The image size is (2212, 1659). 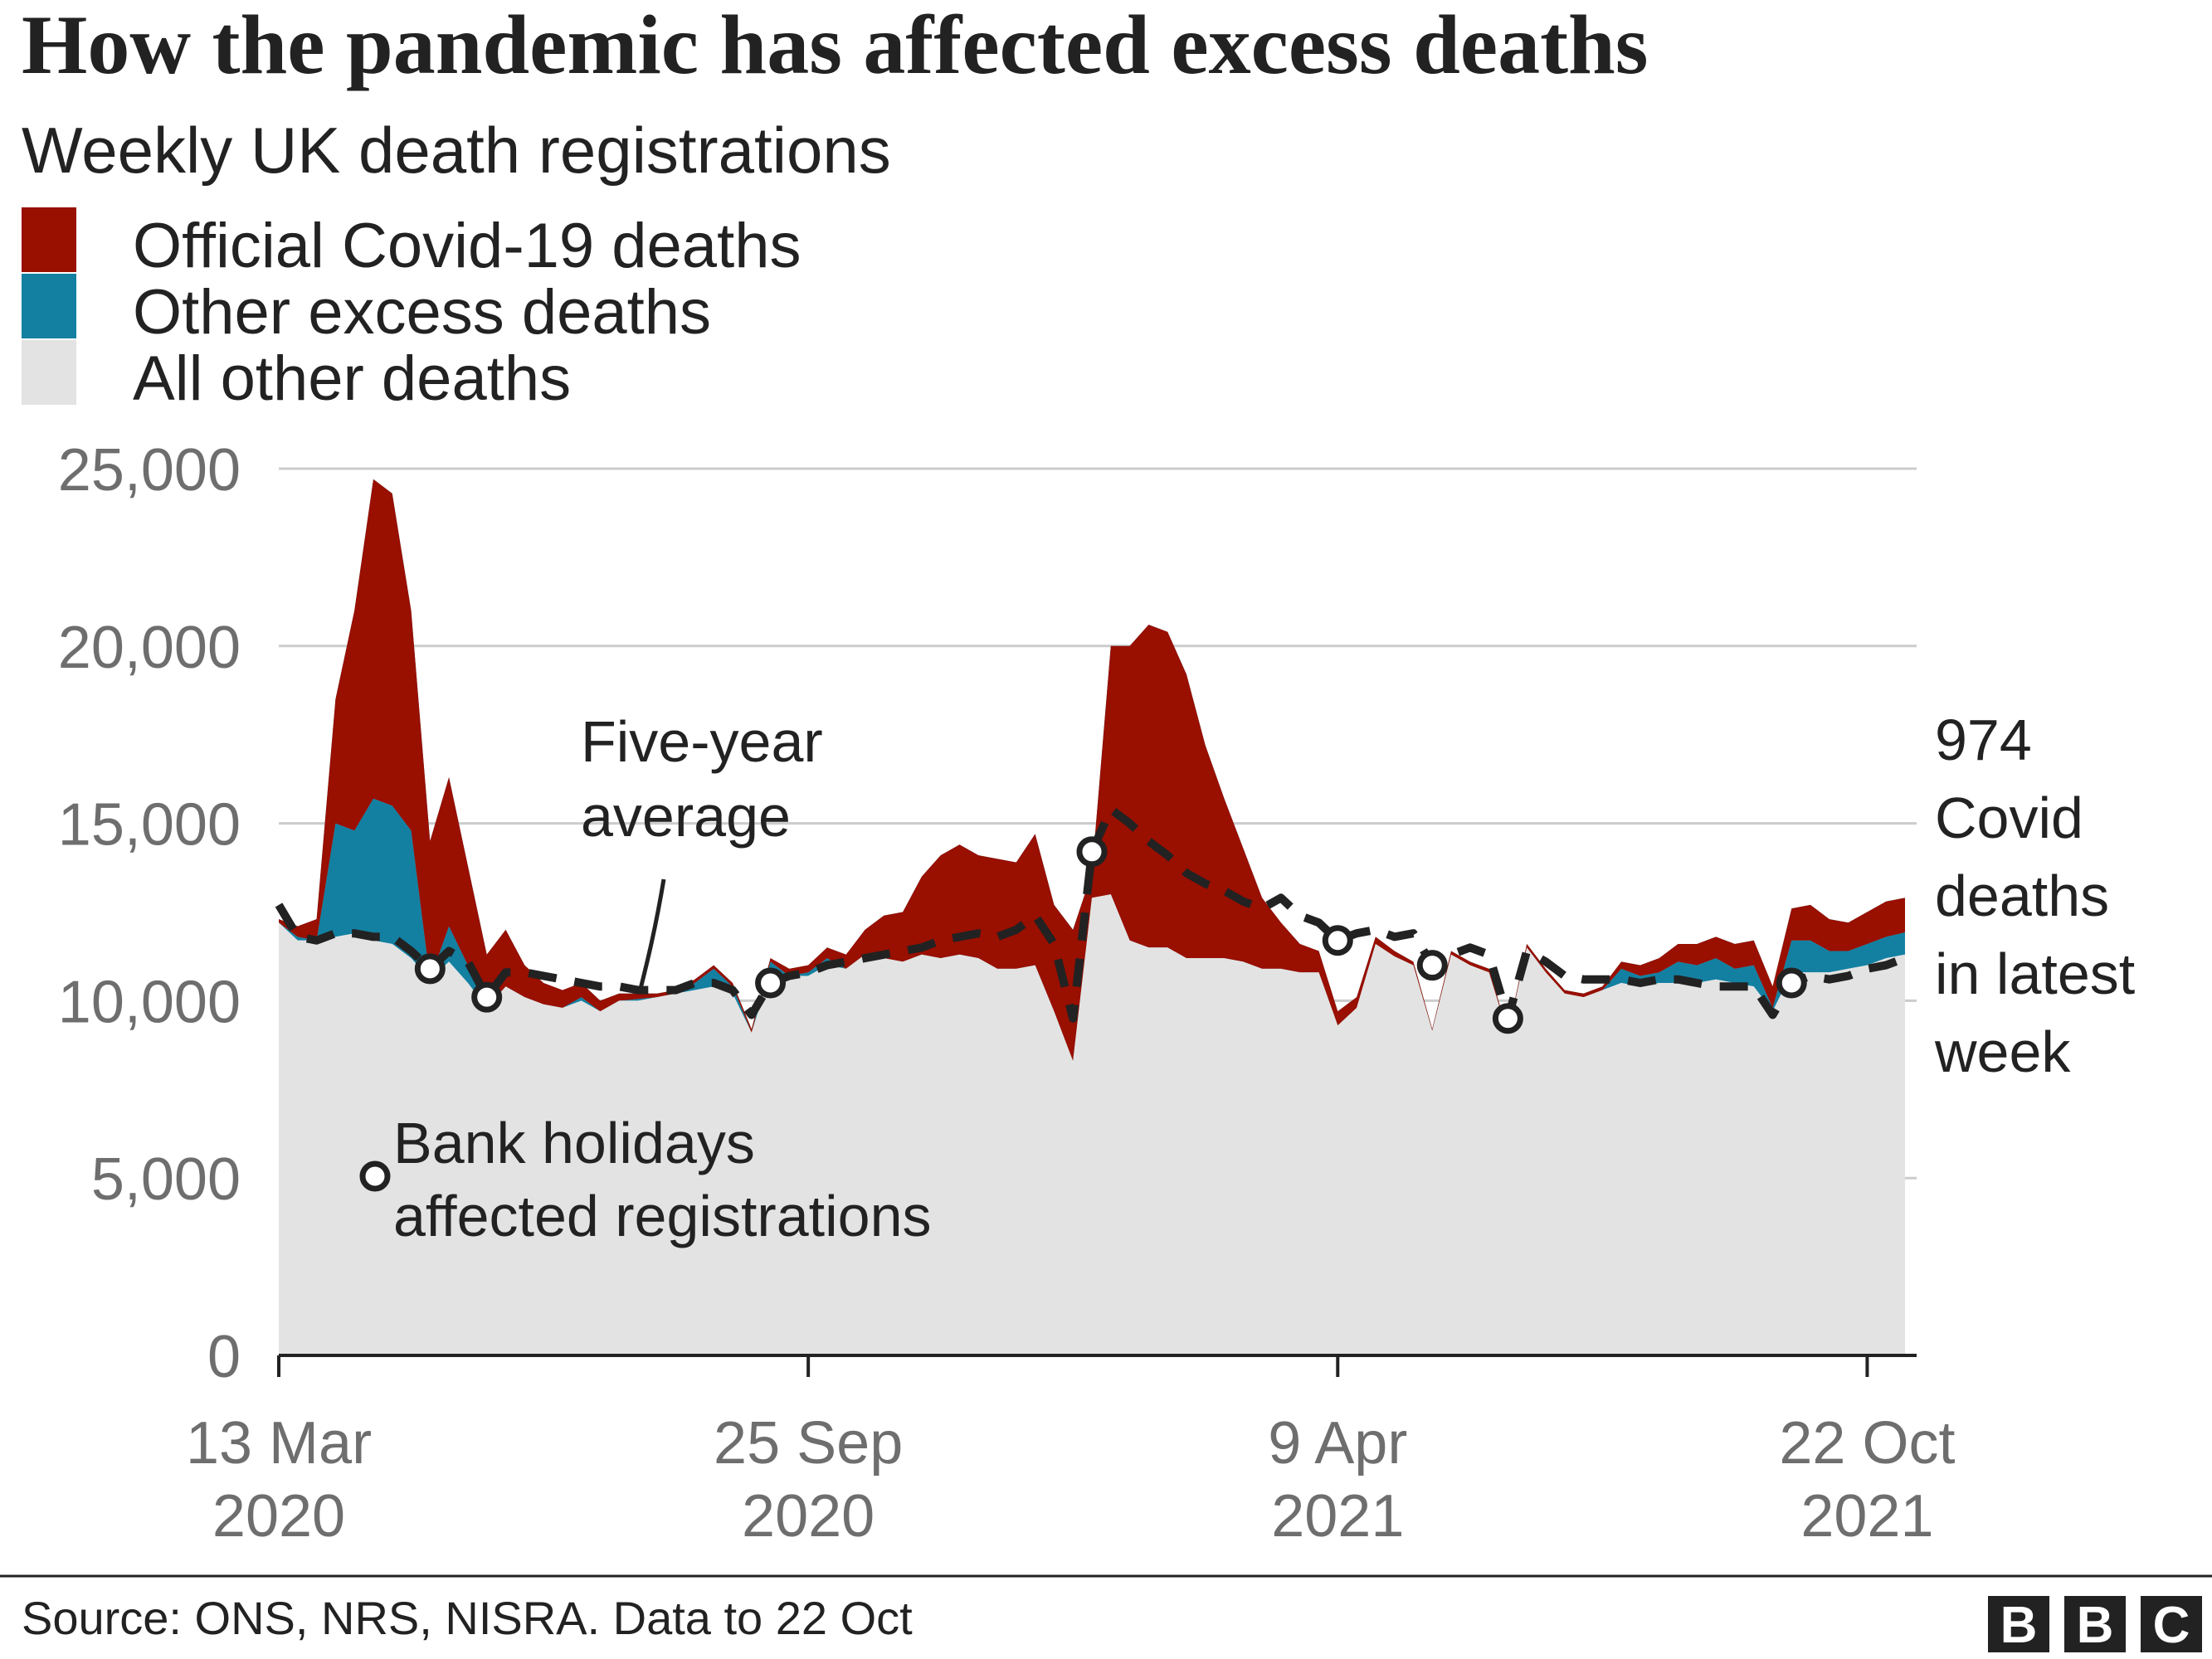 What do you see at coordinates (1983, 740) in the screenshot?
I see `latest-label-line1: 974` at bounding box center [1983, 740].